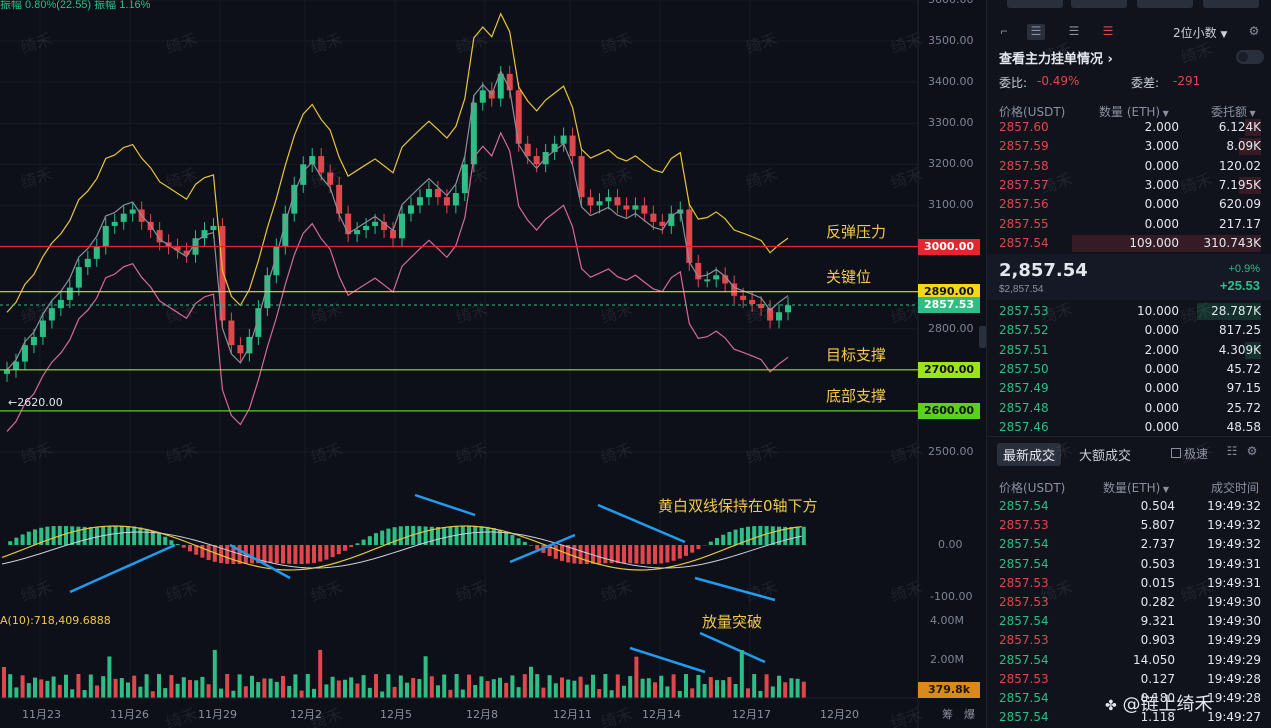 The image size is (1271, 728). Describe the element at coordinates (1074, 31) in the screenshot. I see `bids-only-icon: ☰` at that location.